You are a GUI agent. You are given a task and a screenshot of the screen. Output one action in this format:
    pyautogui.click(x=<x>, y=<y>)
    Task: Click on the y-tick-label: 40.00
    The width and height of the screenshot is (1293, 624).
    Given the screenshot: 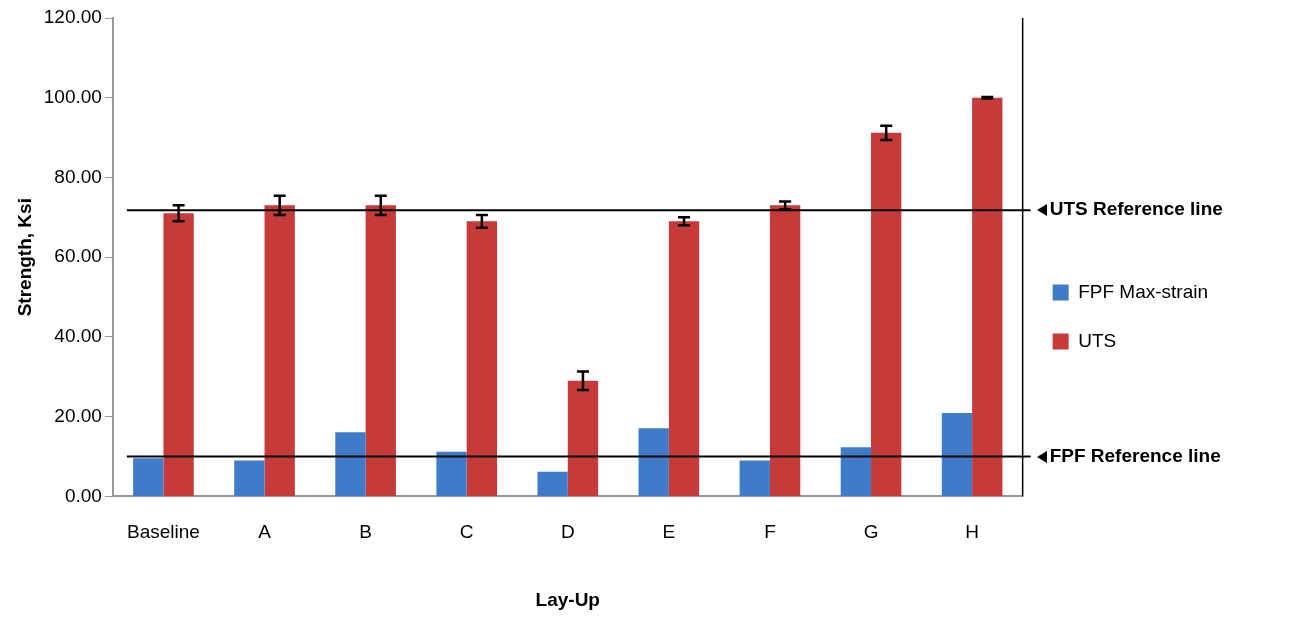 What is the action you would take?
    pyautogui.click(x=78, y=336)
    